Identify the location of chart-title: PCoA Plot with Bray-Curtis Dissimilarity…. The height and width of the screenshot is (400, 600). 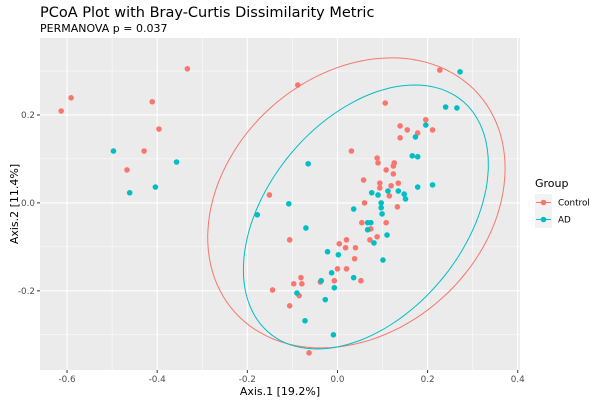
(207, 13).